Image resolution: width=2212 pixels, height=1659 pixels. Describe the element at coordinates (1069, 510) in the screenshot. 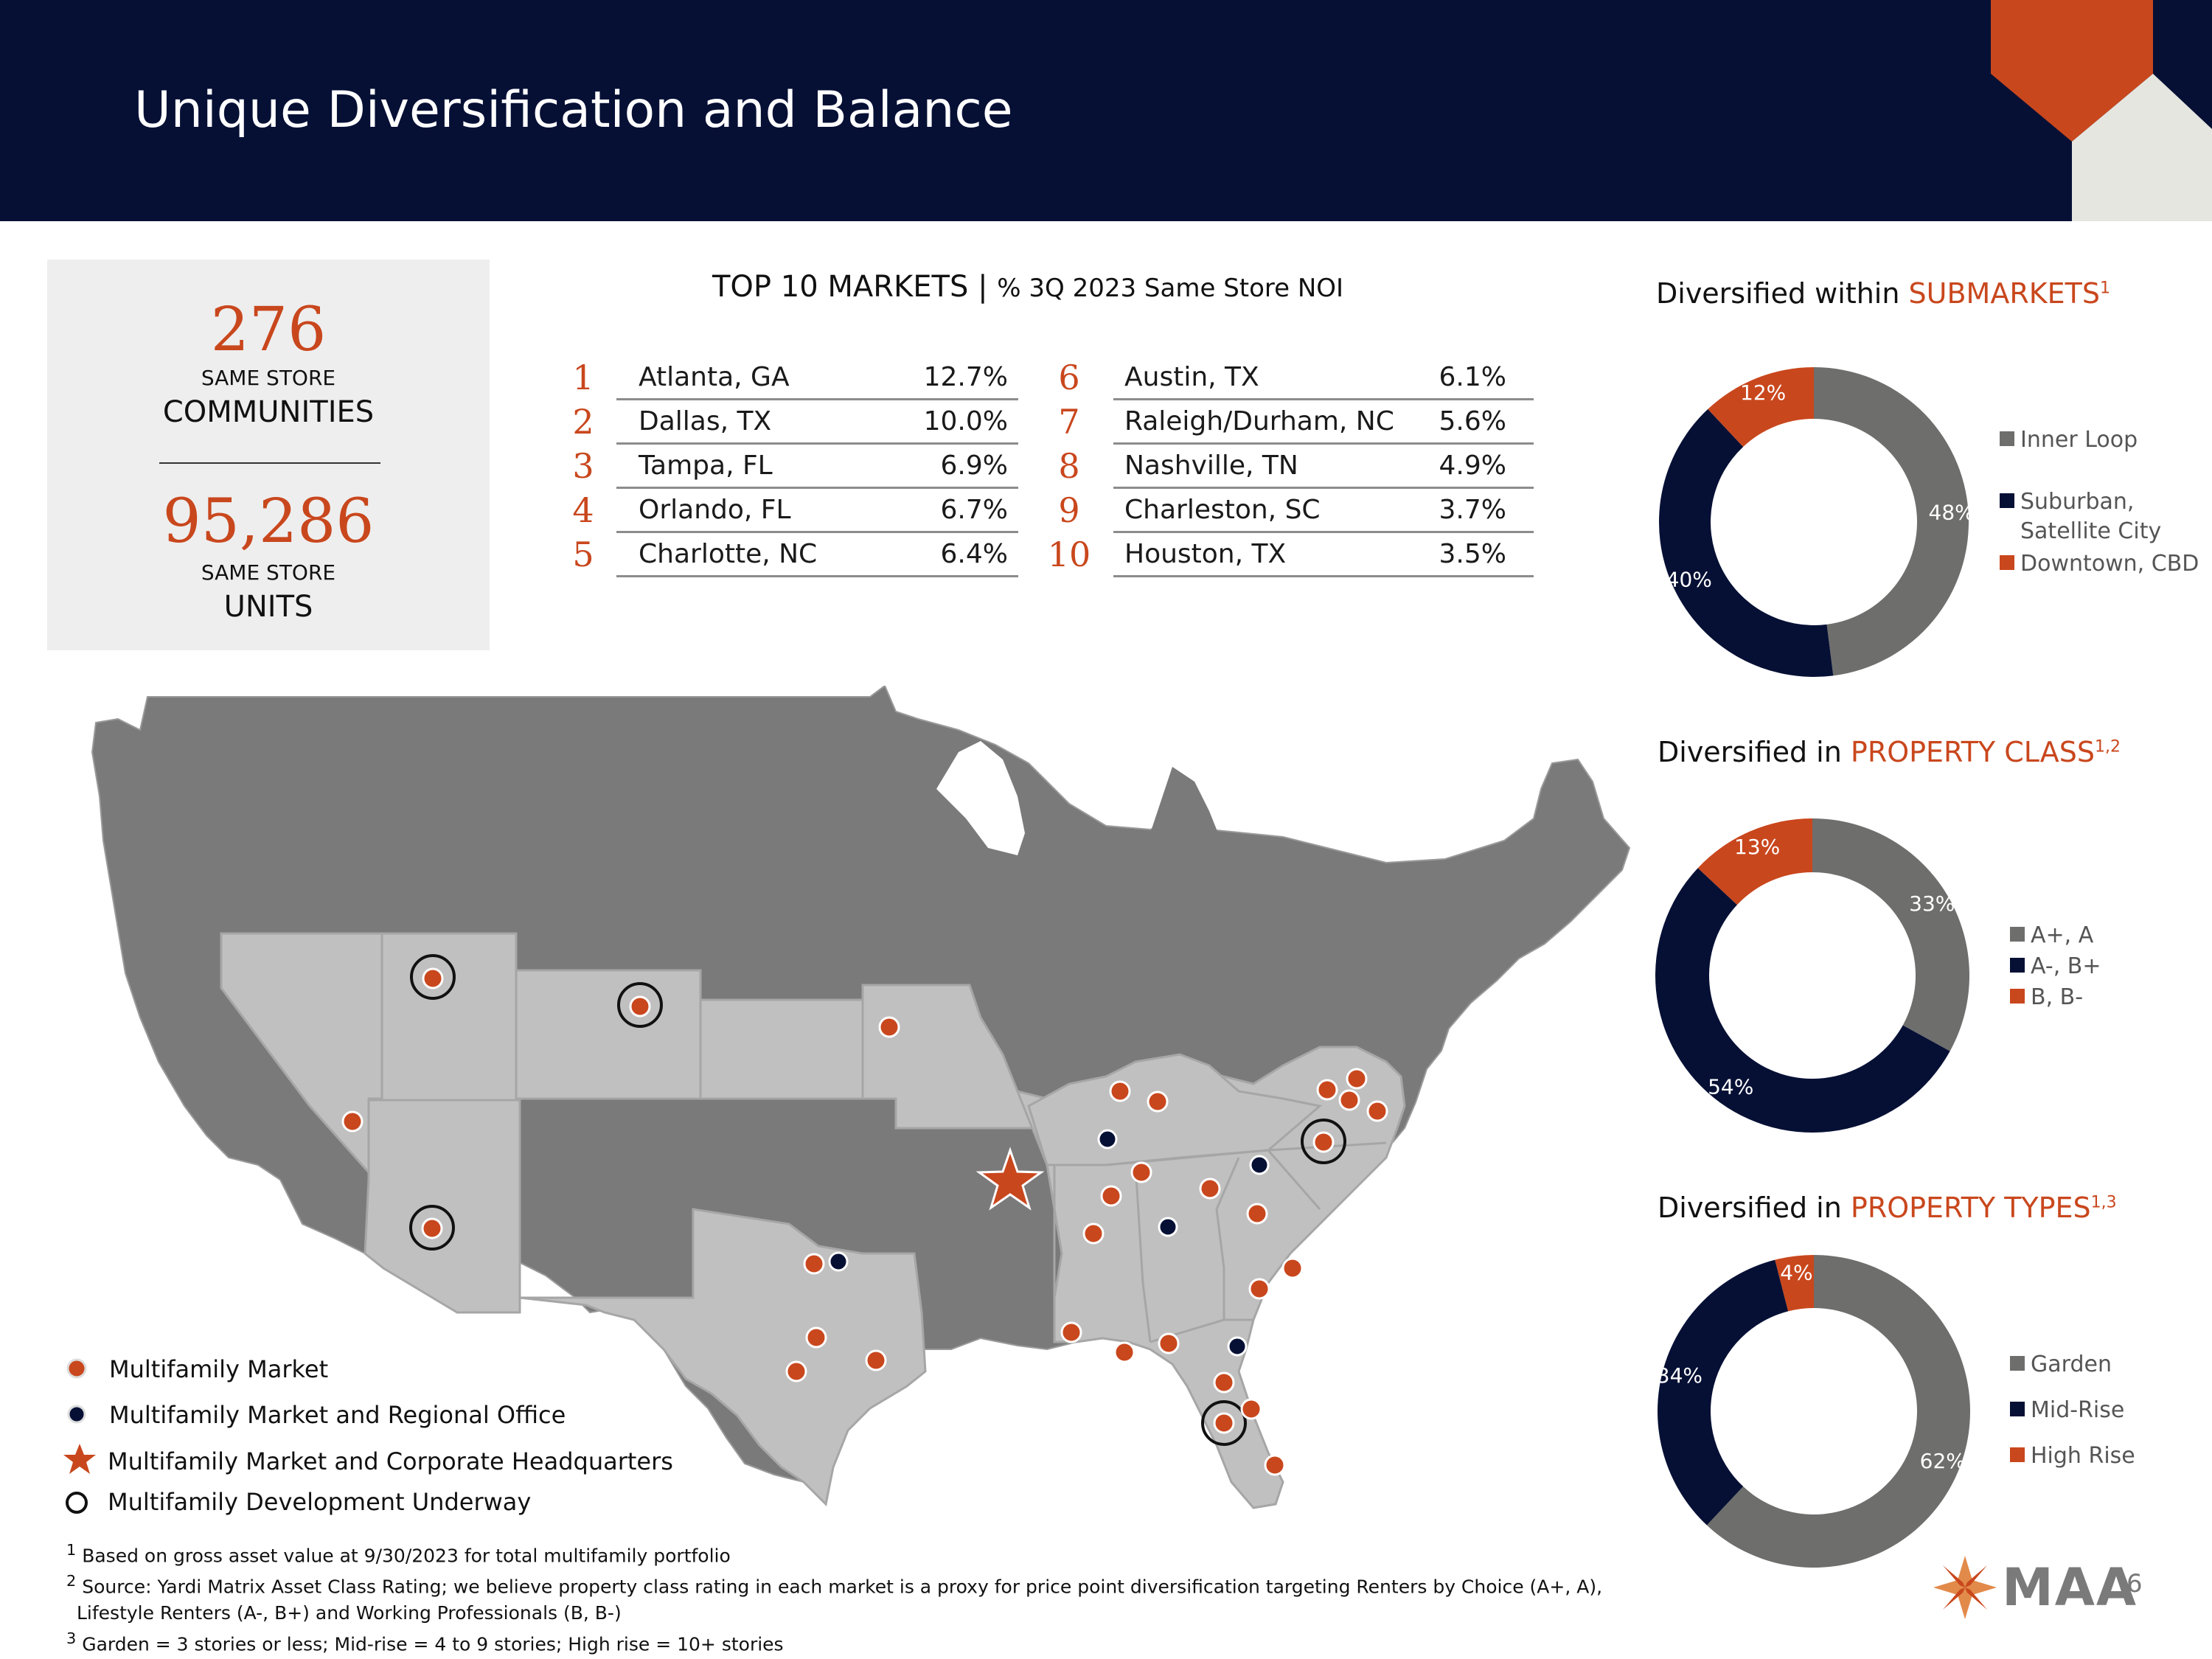

I see `market-rank: 9` at that location.